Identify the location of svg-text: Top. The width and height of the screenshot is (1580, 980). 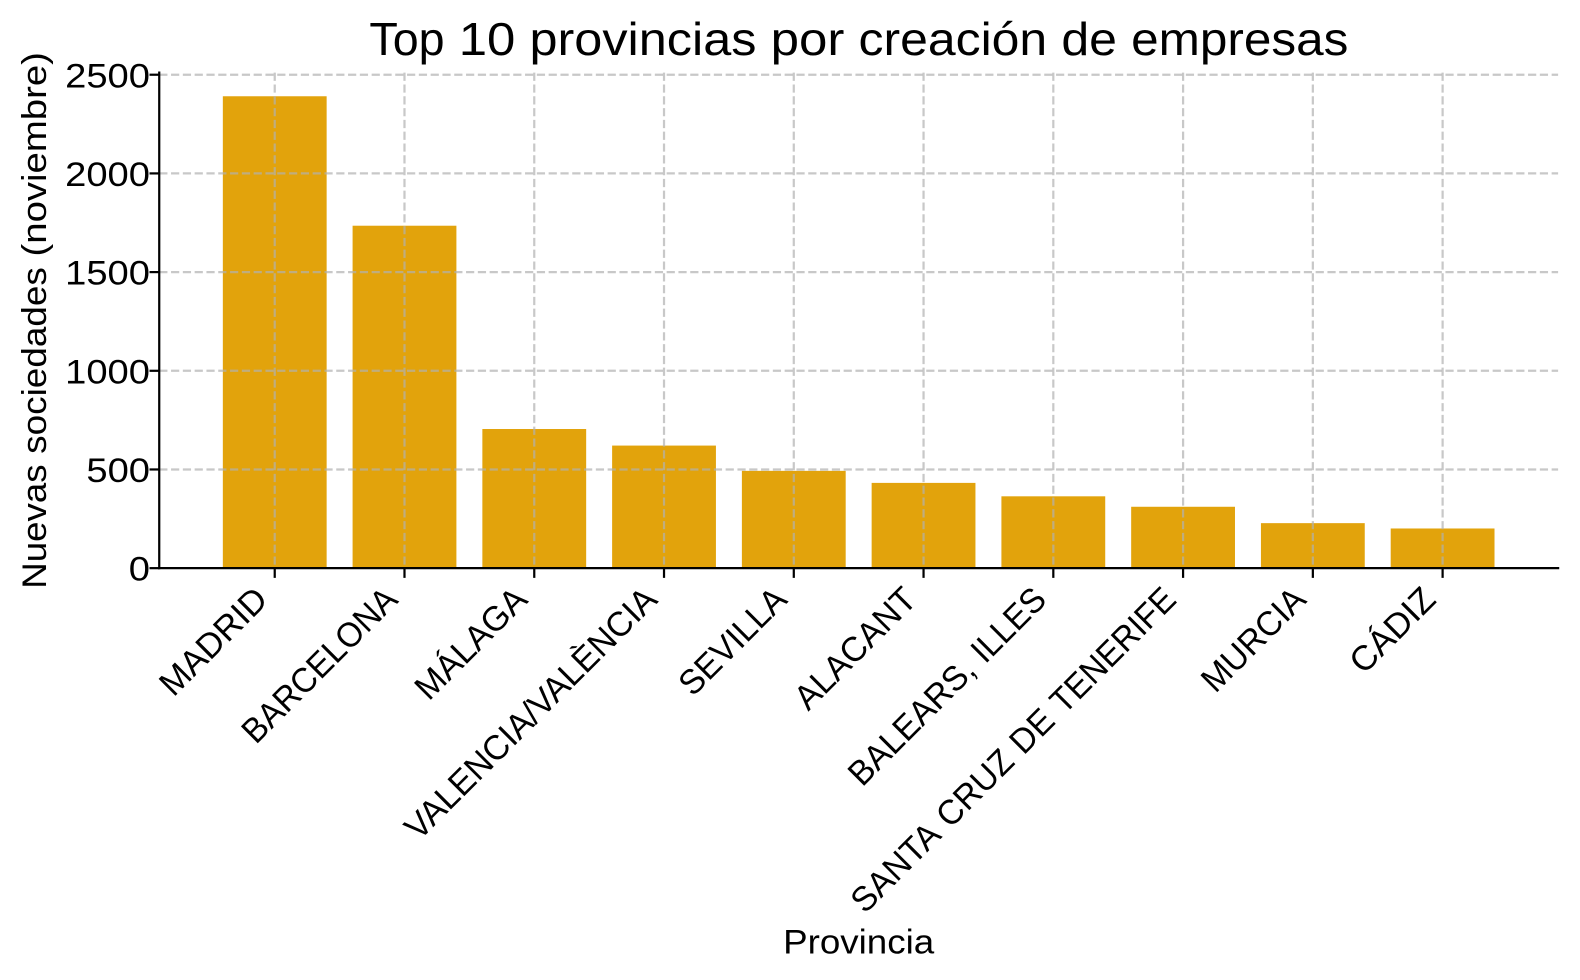
(406, 39).